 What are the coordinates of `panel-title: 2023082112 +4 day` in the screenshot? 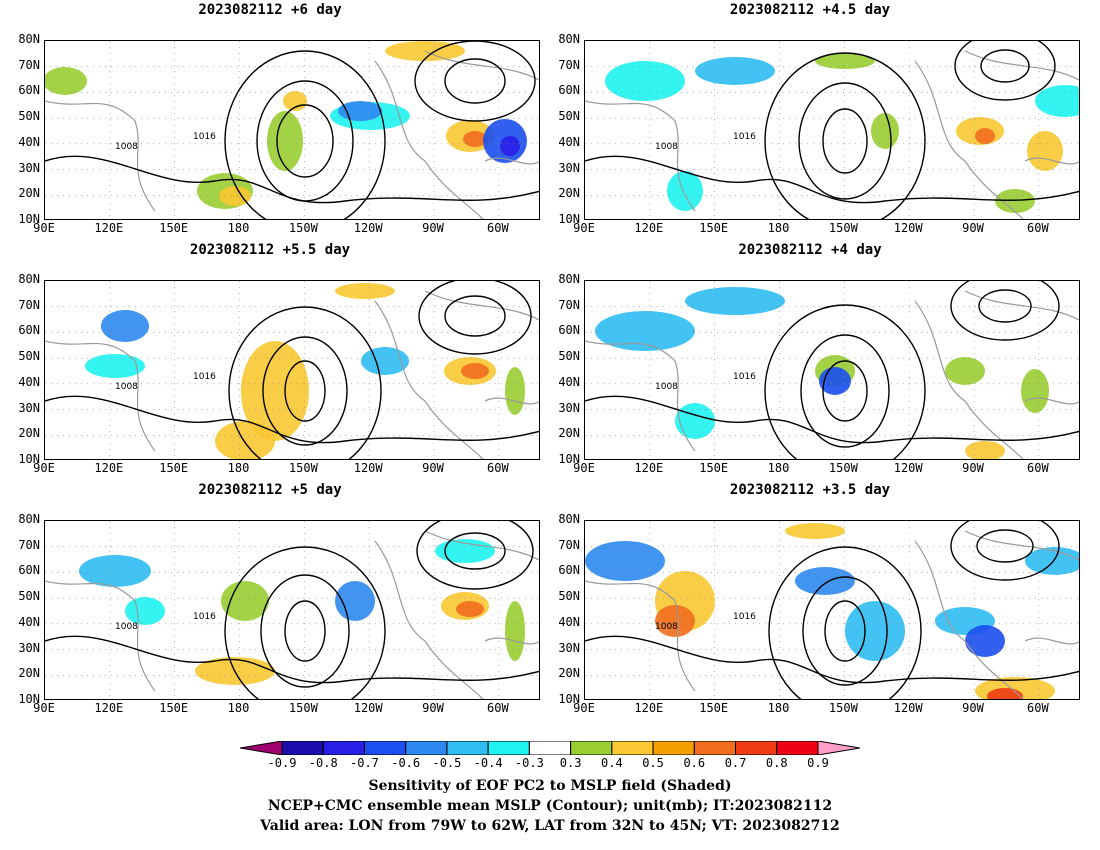 It's located at (810, 250).